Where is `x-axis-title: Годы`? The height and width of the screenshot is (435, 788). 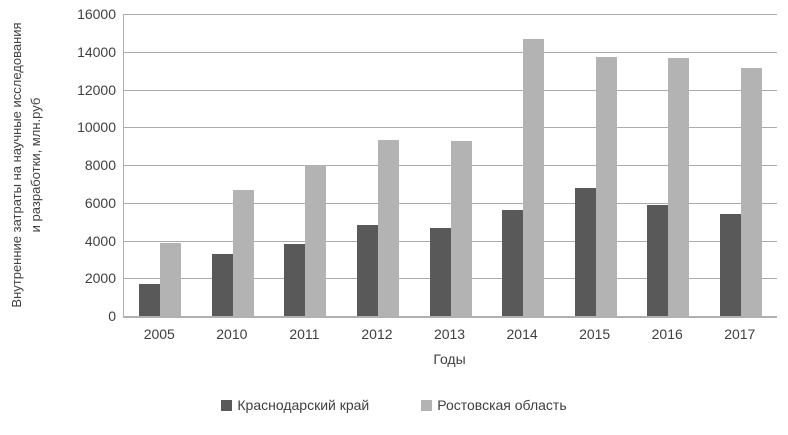
x-axis-title: Годы is located at coordinates (449, 359).